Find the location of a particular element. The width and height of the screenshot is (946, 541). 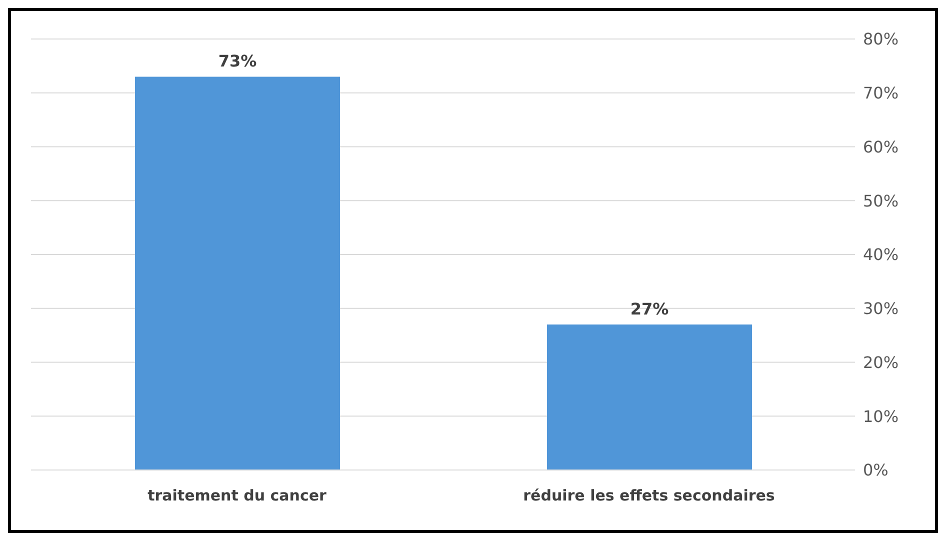

x-tick-label: réduire les effets secondaires is located at coordinates (649, 495).